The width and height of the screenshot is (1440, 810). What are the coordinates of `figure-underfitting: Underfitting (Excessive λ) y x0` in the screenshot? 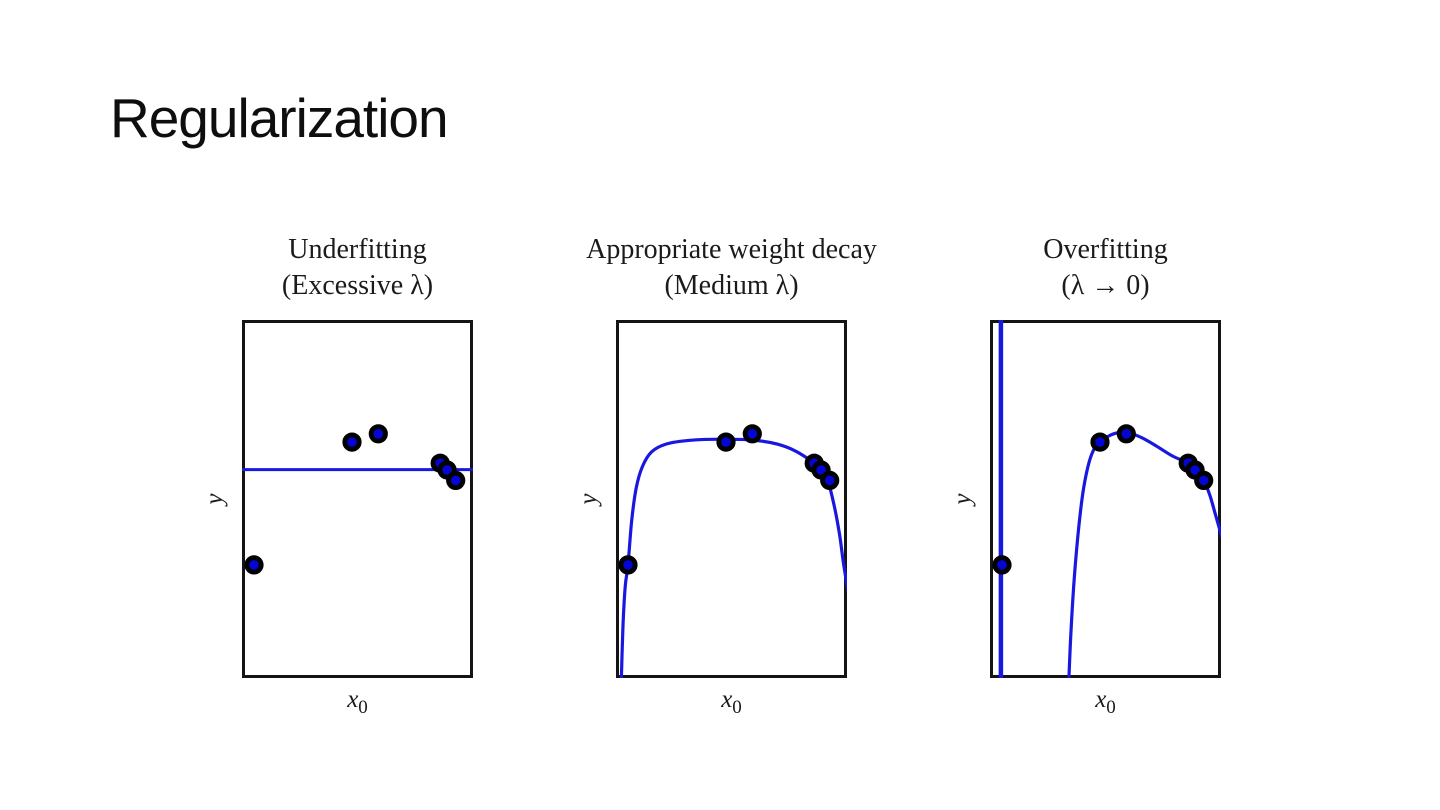 It's located at (337, 497).